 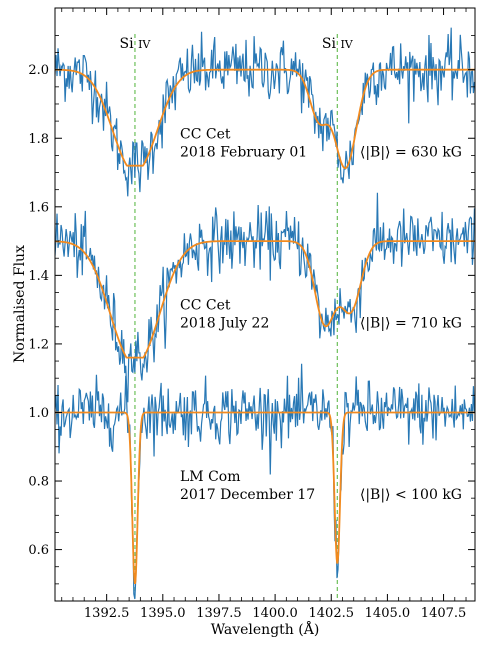 I want to click on y-axis-label: Normalised Flux, so click(x=20, y=304).